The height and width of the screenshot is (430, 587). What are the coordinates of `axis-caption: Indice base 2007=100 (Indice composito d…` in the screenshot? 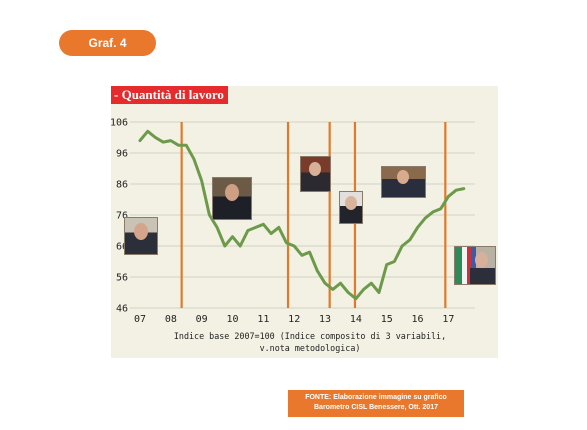 It's located at (310, 342).